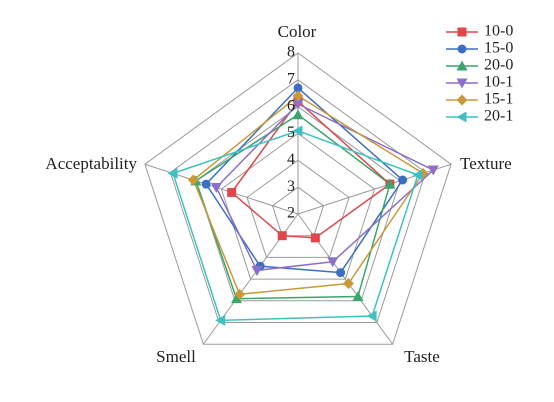 Image resolution: width=554 pixels, height=402 pixels. I want to click on legend-item: 20-0, so click(479, 65).